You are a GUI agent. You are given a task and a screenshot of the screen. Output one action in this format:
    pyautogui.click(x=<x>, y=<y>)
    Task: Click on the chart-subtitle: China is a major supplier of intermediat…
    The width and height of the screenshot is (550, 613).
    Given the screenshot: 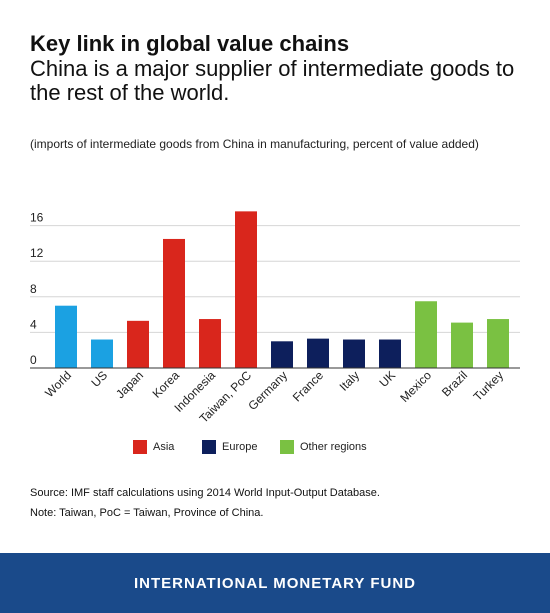 What is the action you would take?
    pyautogui.click(x=272, y=80)
    